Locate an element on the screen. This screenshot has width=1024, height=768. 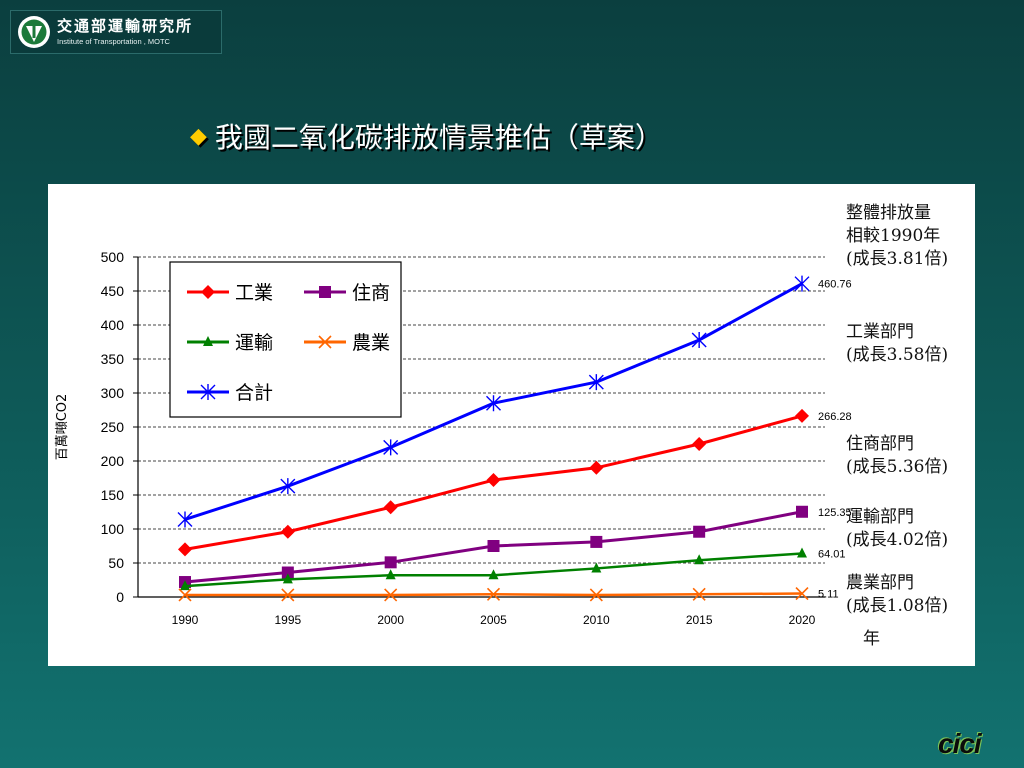
x-tick-label: 2000 is located at coordinates (390, 620).